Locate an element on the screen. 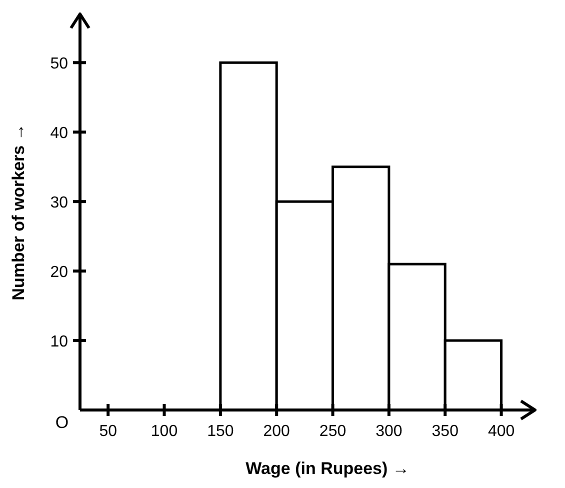 Image resolution: width=565 pixels, height=488 pixels. y-tick-label: 20 is located at coordinates (59, 273).